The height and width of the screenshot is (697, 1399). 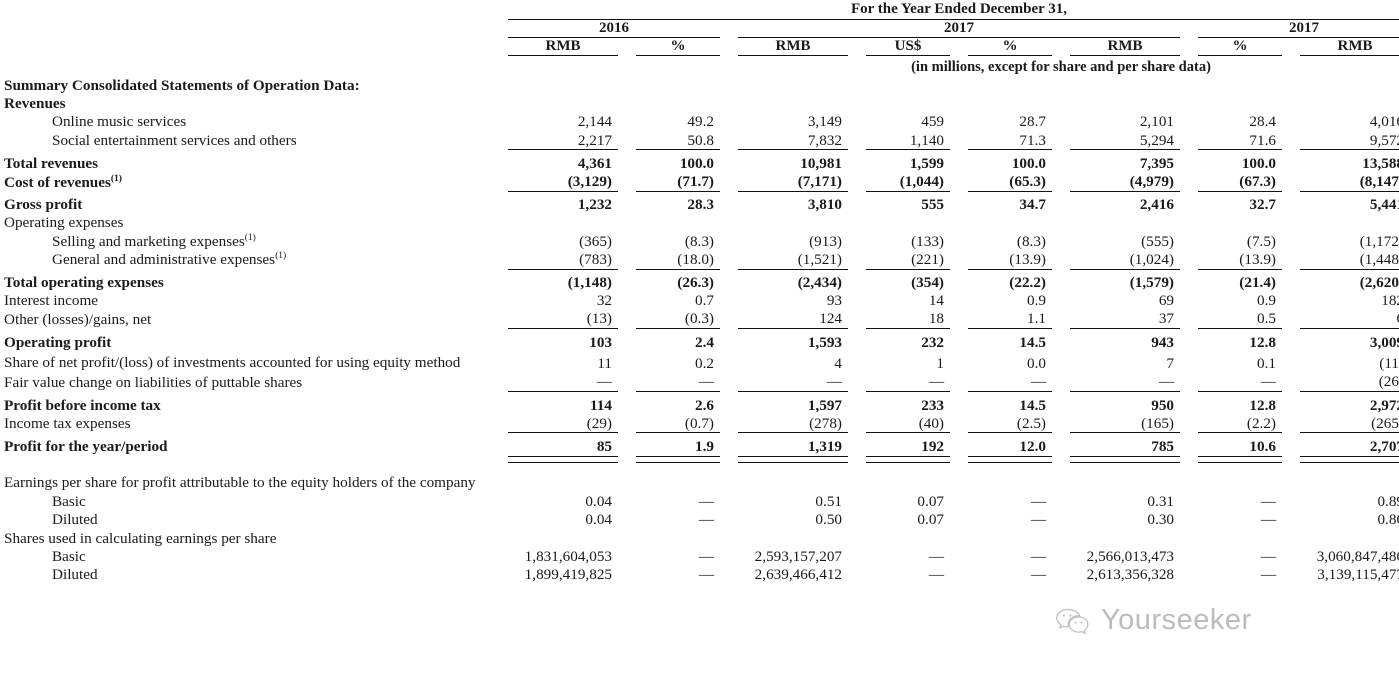 What do you see at coordinates (164, 260) in the screenshot?
I see `row-label-text: General and administrative expenses` at bounding box center [164, 260].